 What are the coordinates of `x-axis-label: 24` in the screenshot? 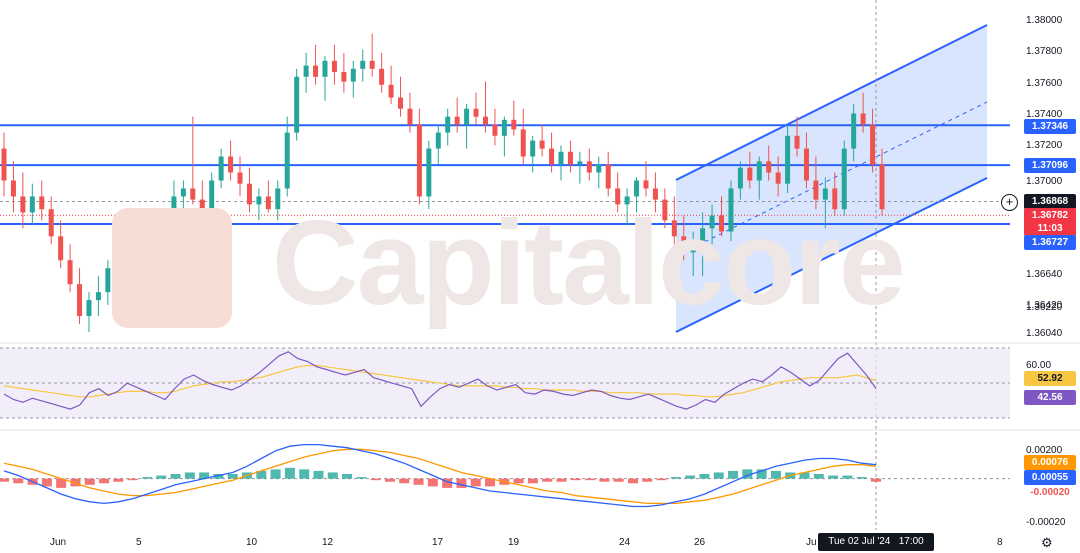 It's located at (625, 542).